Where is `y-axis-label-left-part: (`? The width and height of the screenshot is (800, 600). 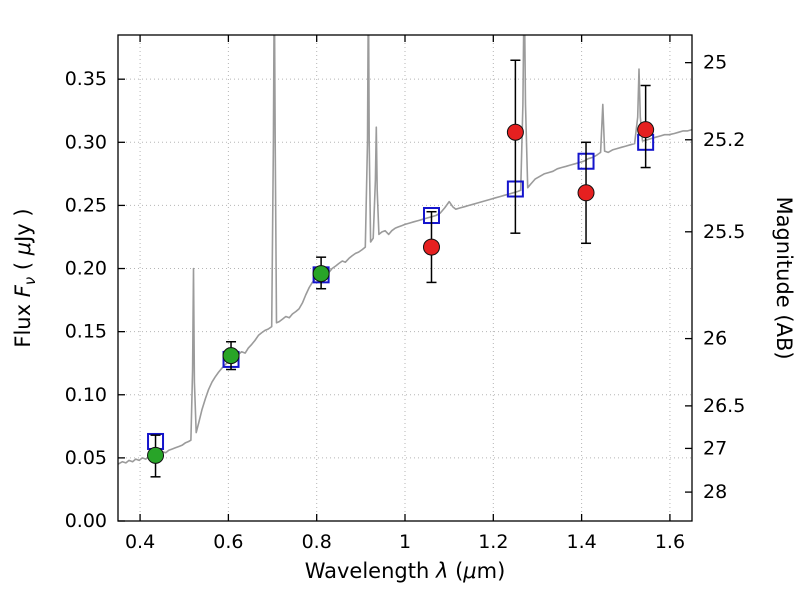 y-axis-label-left-part: ( is located at coordinates (23, 266).